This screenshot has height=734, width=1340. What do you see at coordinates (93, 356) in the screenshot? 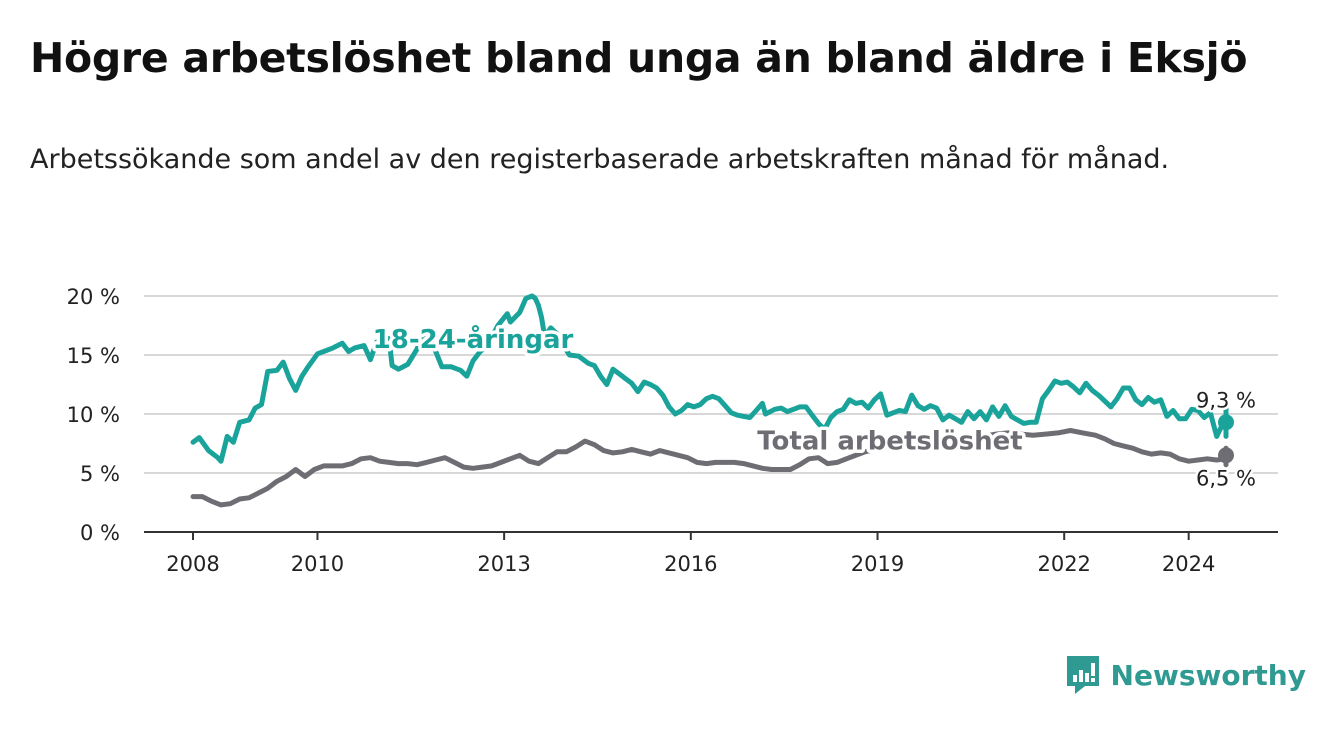
I see `y-tick-label: 15 %` at bounding box center [93, 356].